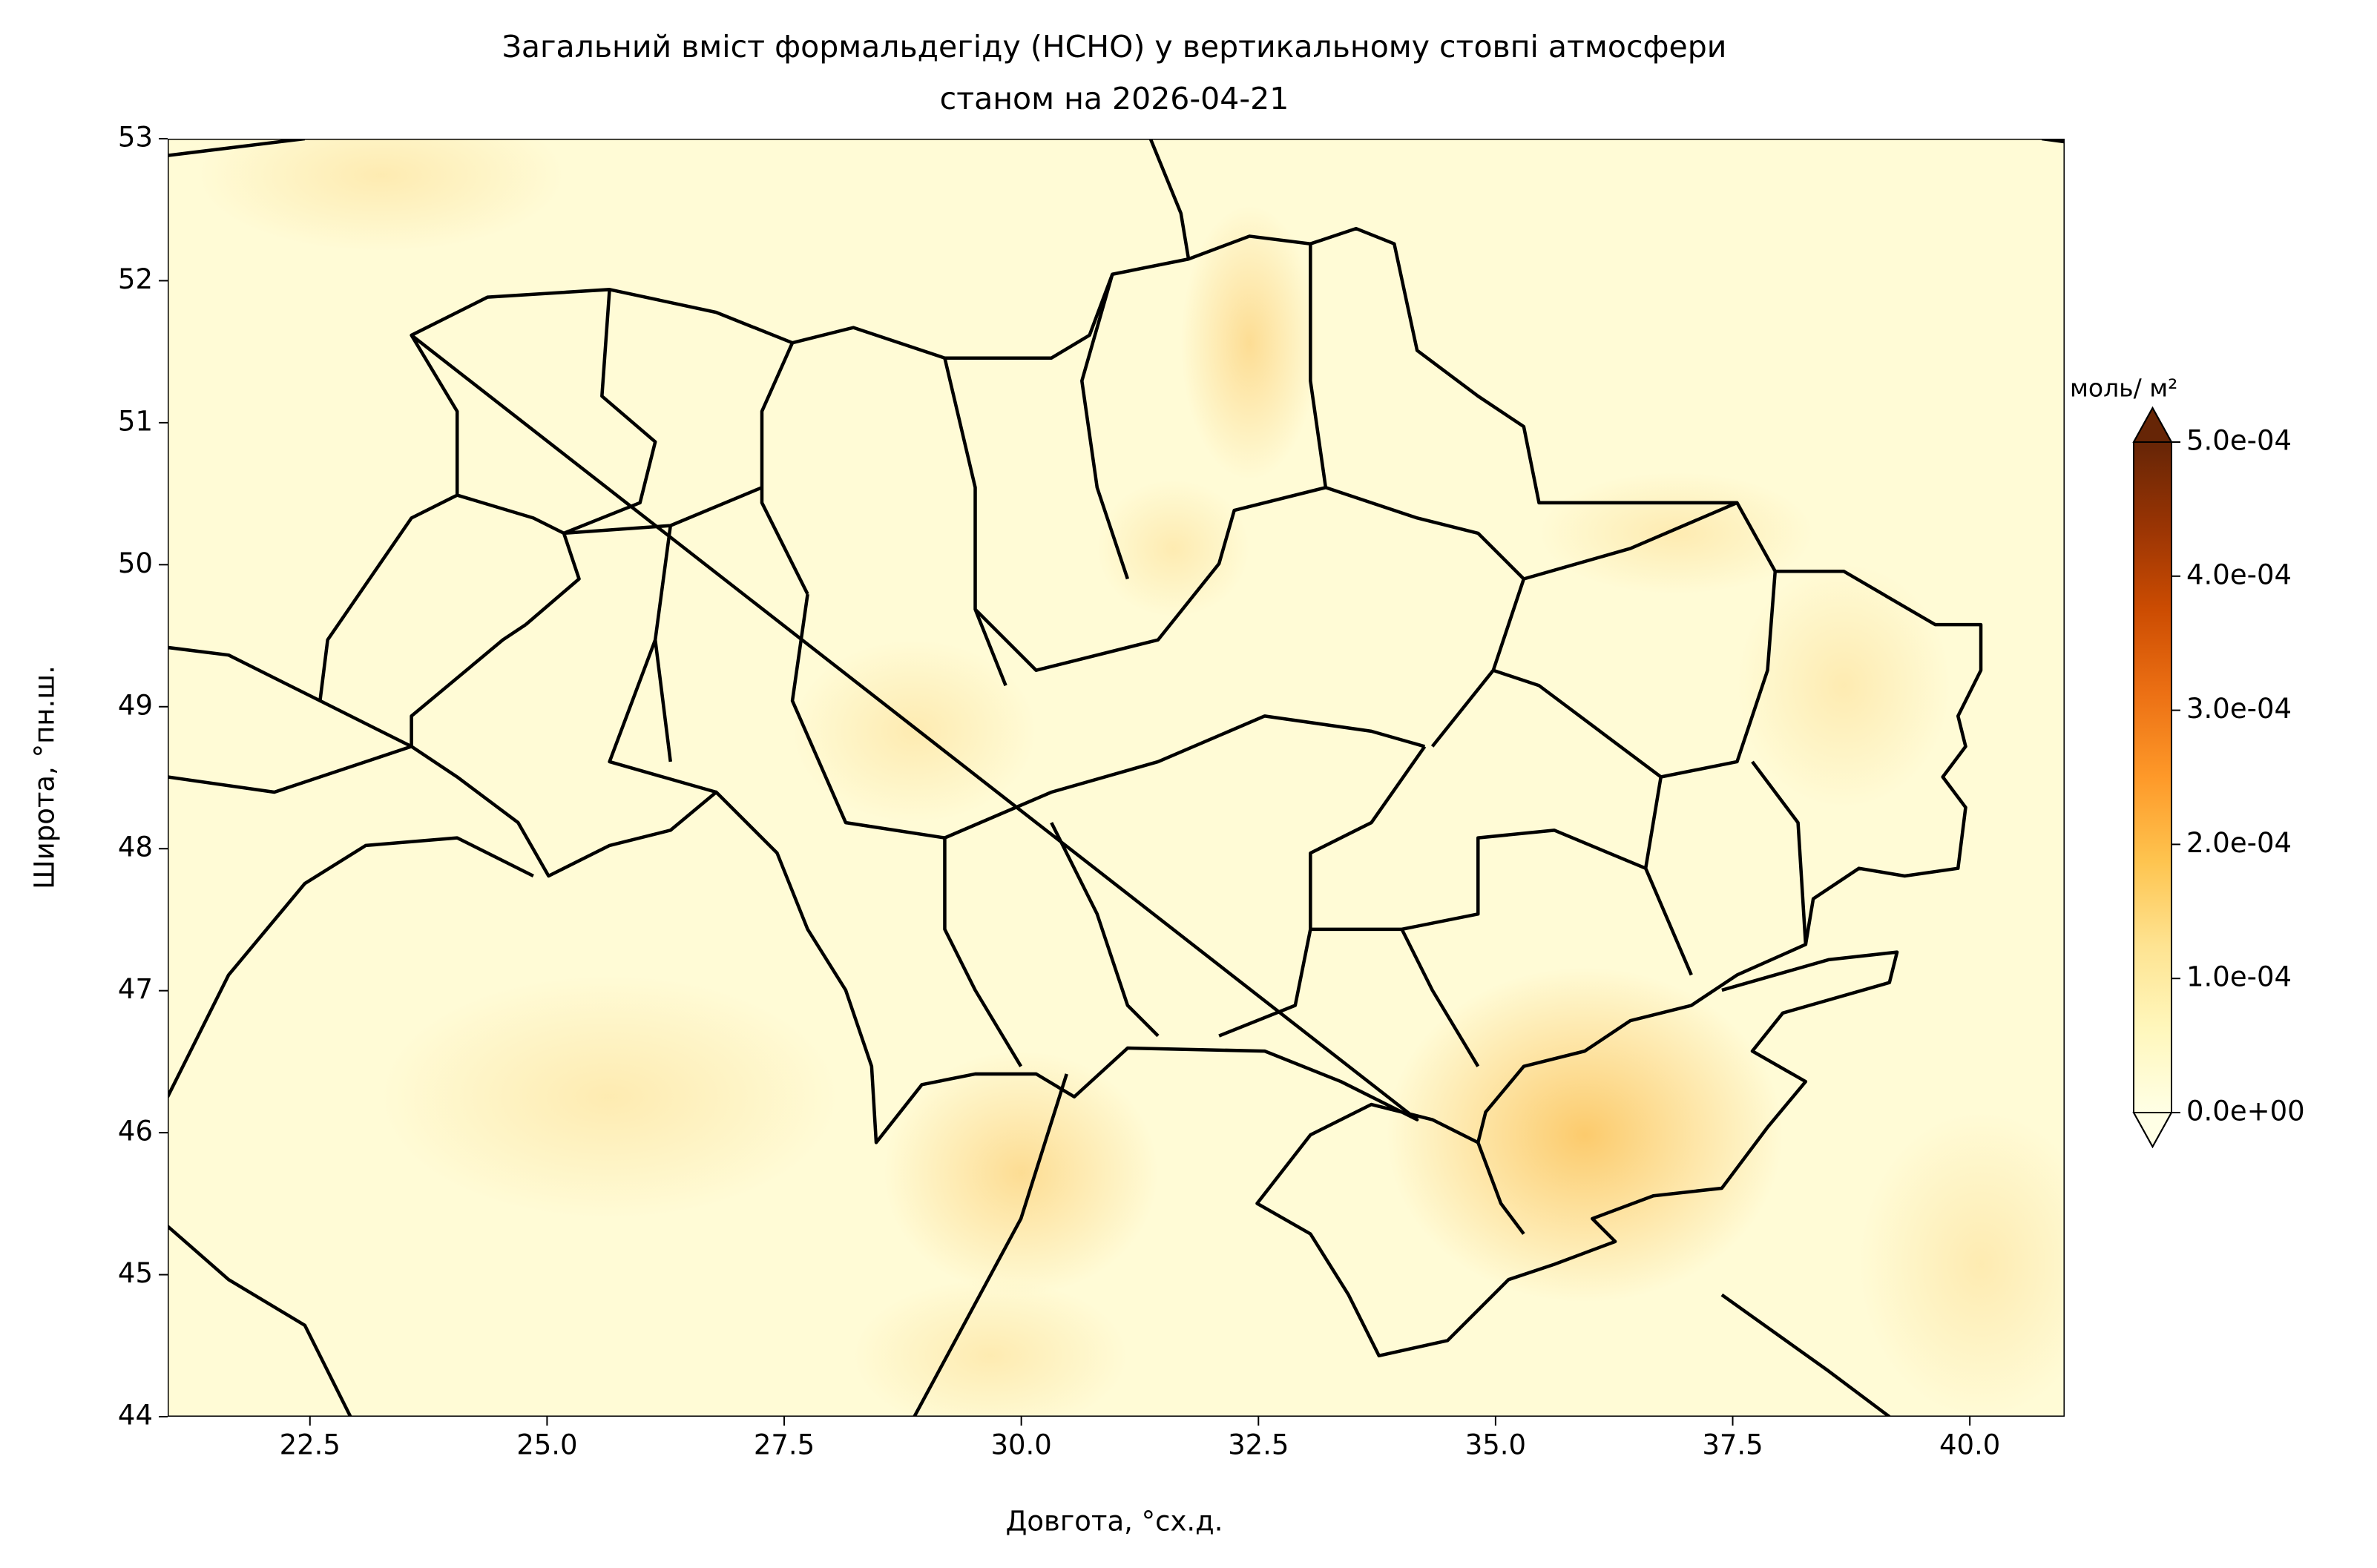  What do you see at coordinates (135, 989) in the screenshot?
I see `y-tick-label: 47` at bounding box center [135, 989].